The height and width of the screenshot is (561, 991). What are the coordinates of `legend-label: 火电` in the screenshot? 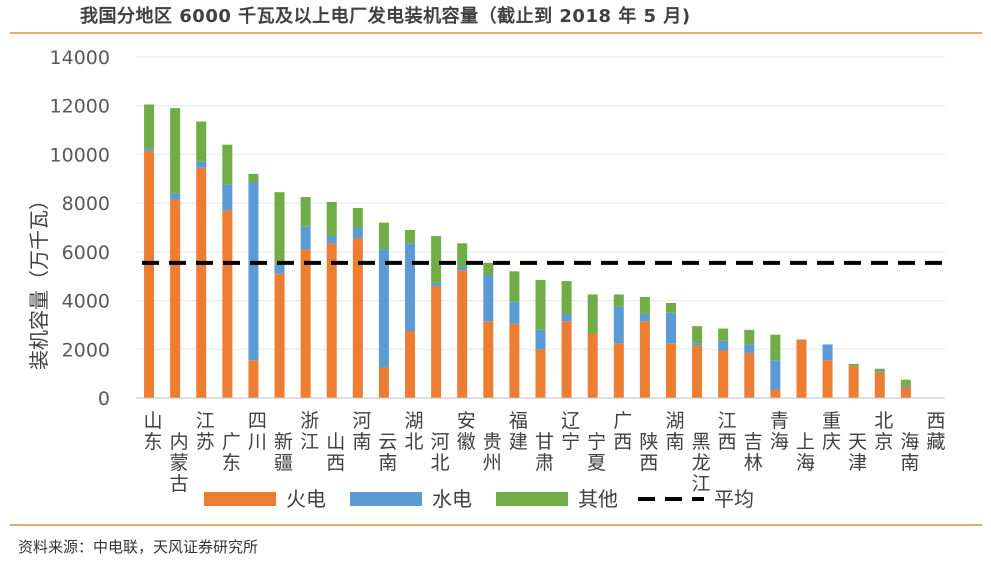 It's located at (306, 499).